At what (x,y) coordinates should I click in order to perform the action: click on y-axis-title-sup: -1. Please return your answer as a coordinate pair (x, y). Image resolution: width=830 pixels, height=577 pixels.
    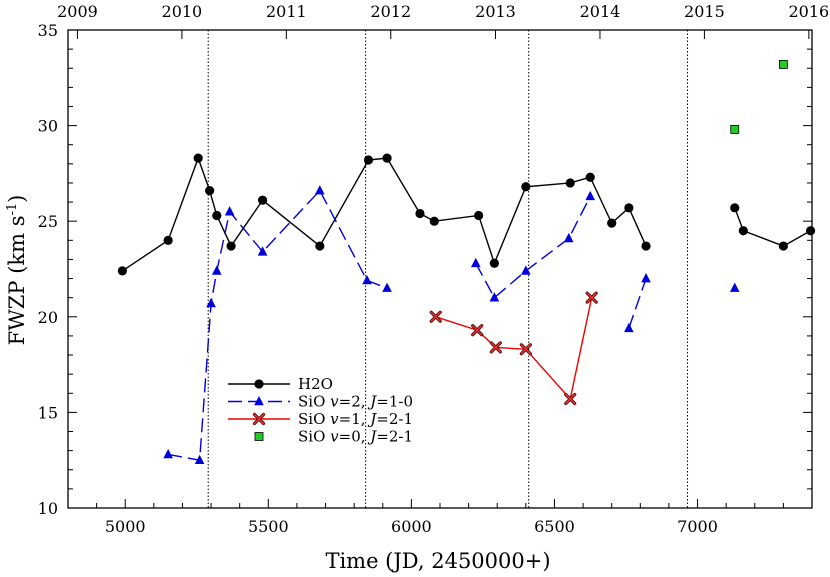
    Looking at the image, I should click on (12, 209).